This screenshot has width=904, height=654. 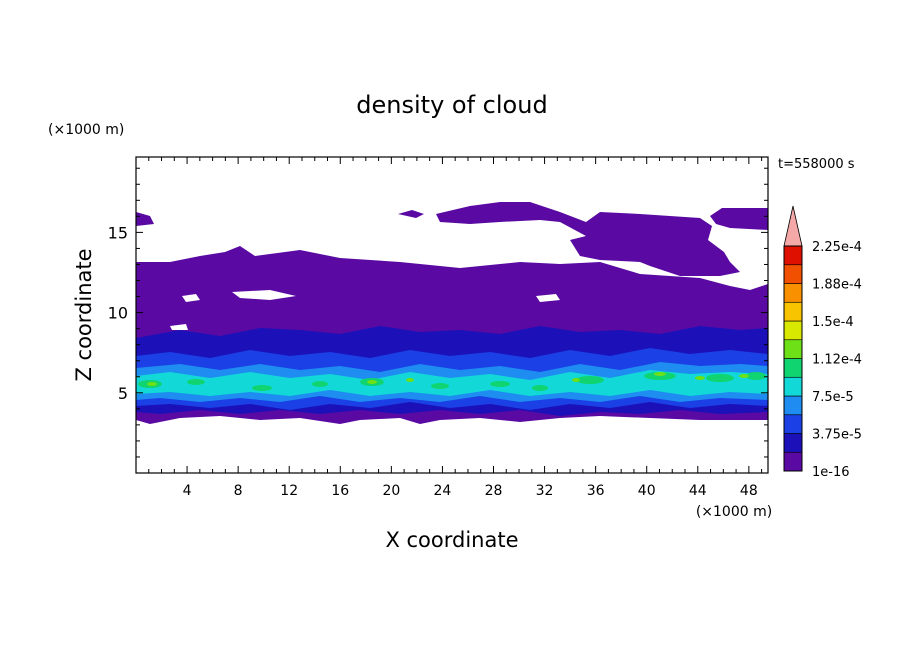 What do you see at coordinates (451, 105) in the screenshot?
I see `chart-title: density of cloud` at bounding box center [451, 105].